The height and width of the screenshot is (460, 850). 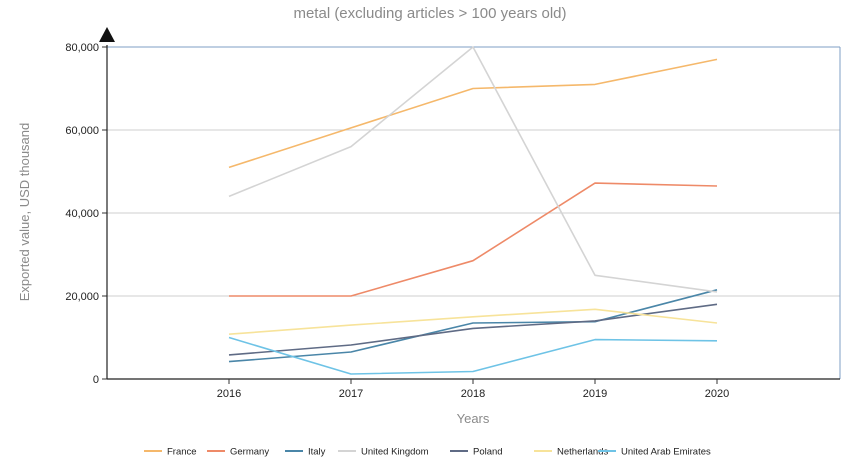 What do you see at coordinates (488, 452) in the screenshot?
I see `legend-label-poland: Poland` at bounding box center [488, 452].